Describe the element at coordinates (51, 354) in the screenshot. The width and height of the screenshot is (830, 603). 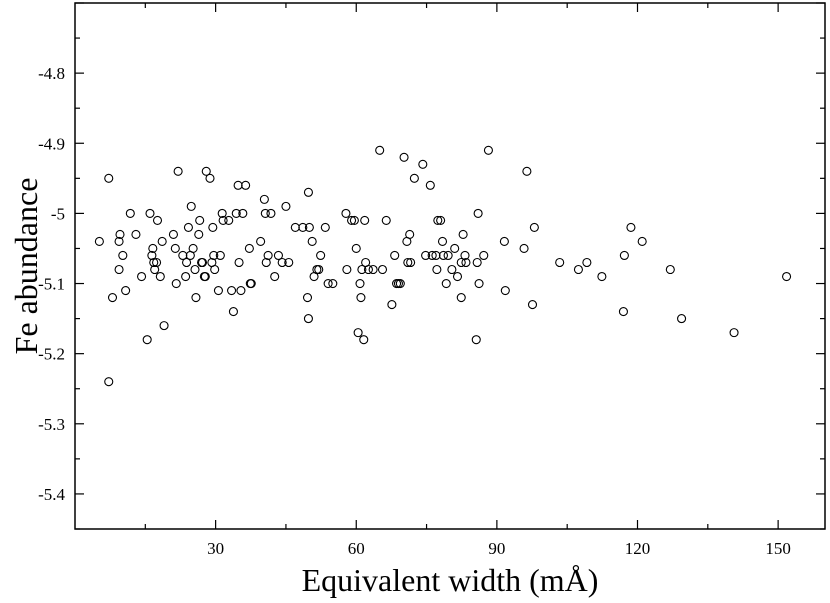
I see `y-tick-label: -5.2` at that location.